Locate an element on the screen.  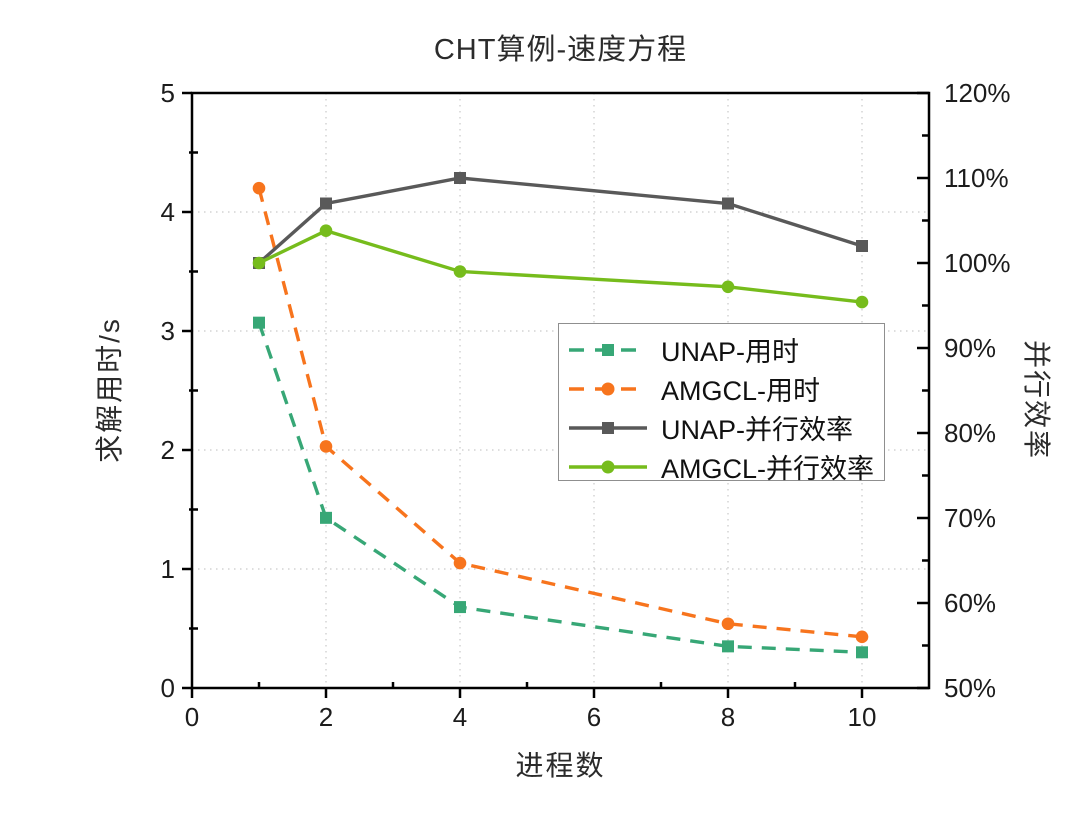
legend-item-label: UNAP-用时 is located at coordinates (730, 352).